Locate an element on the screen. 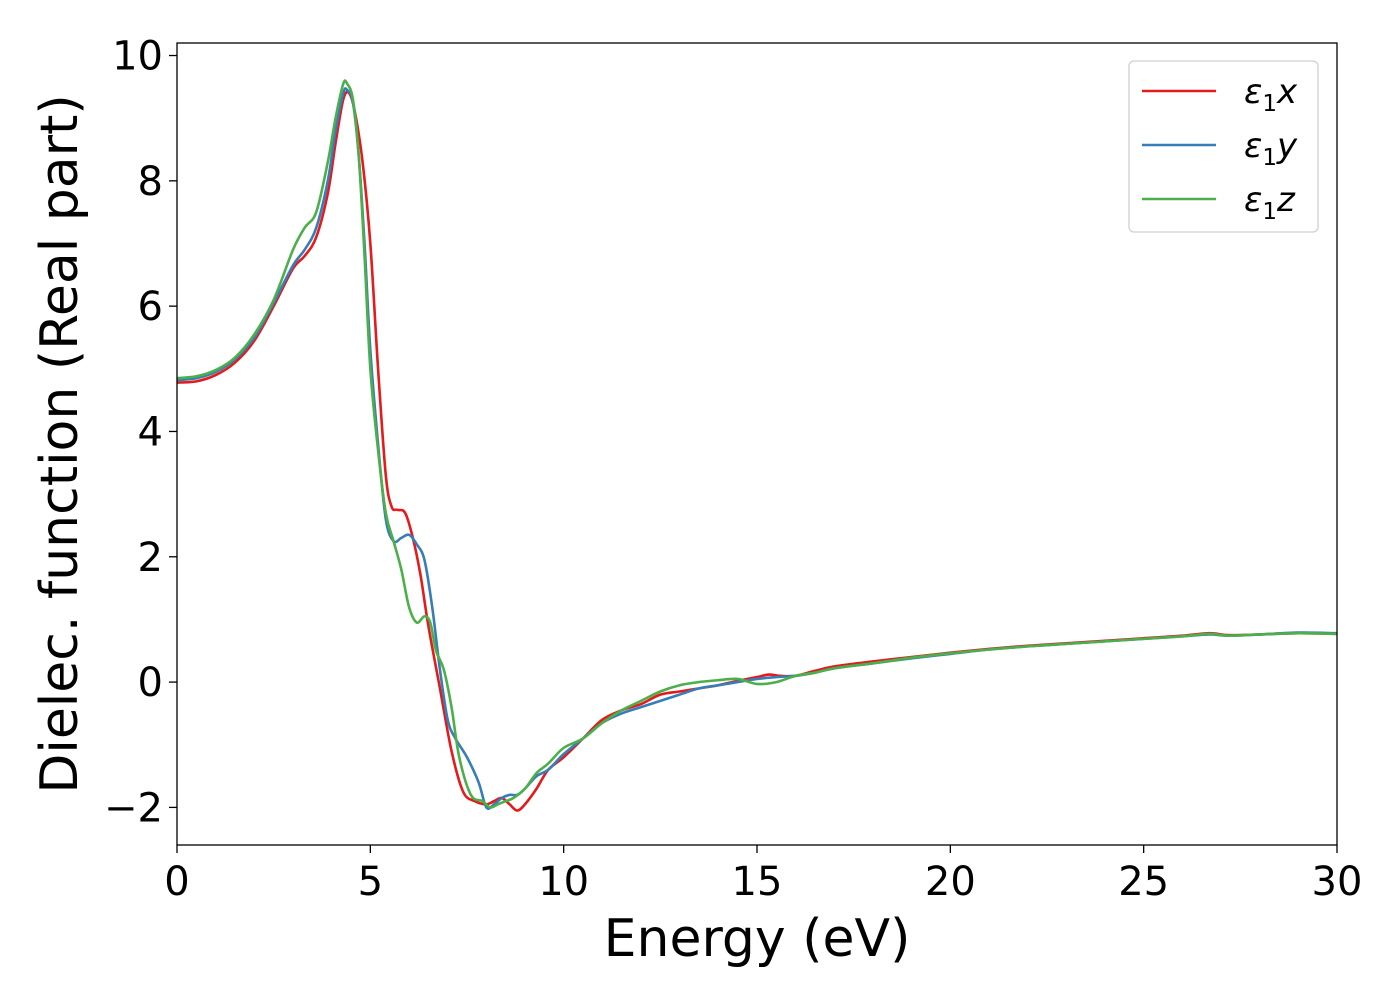 The width and height of the screenshot is (1400, 1005). y-tick-label: 2 is located at coordinates (150, 558).